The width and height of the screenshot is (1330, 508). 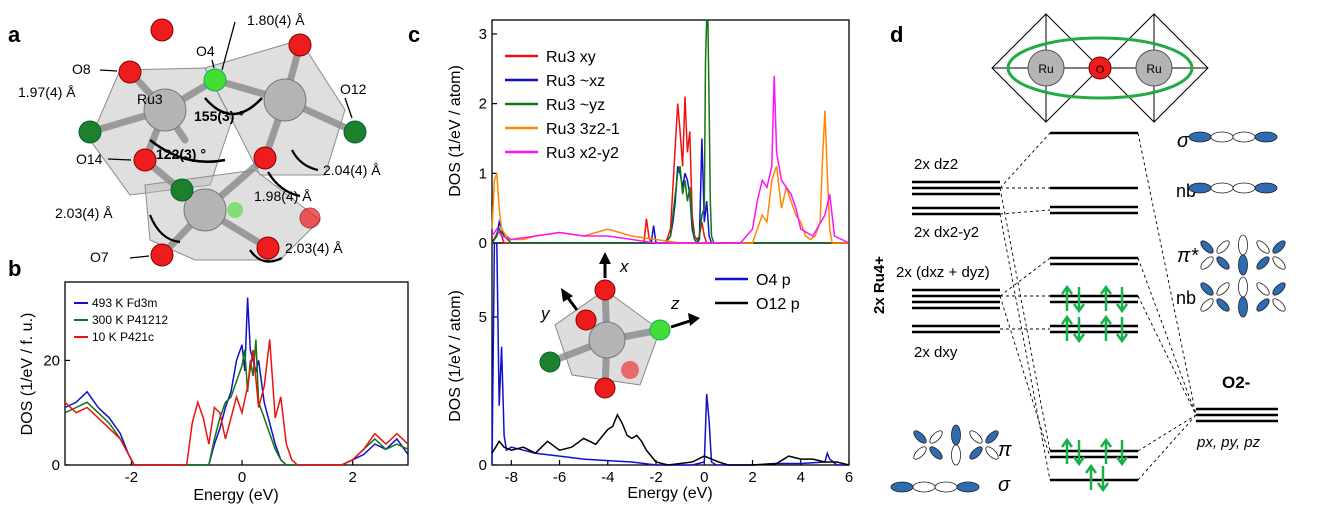 I want to click on label-ru-left: Ru, so click(x=1045, y=69).